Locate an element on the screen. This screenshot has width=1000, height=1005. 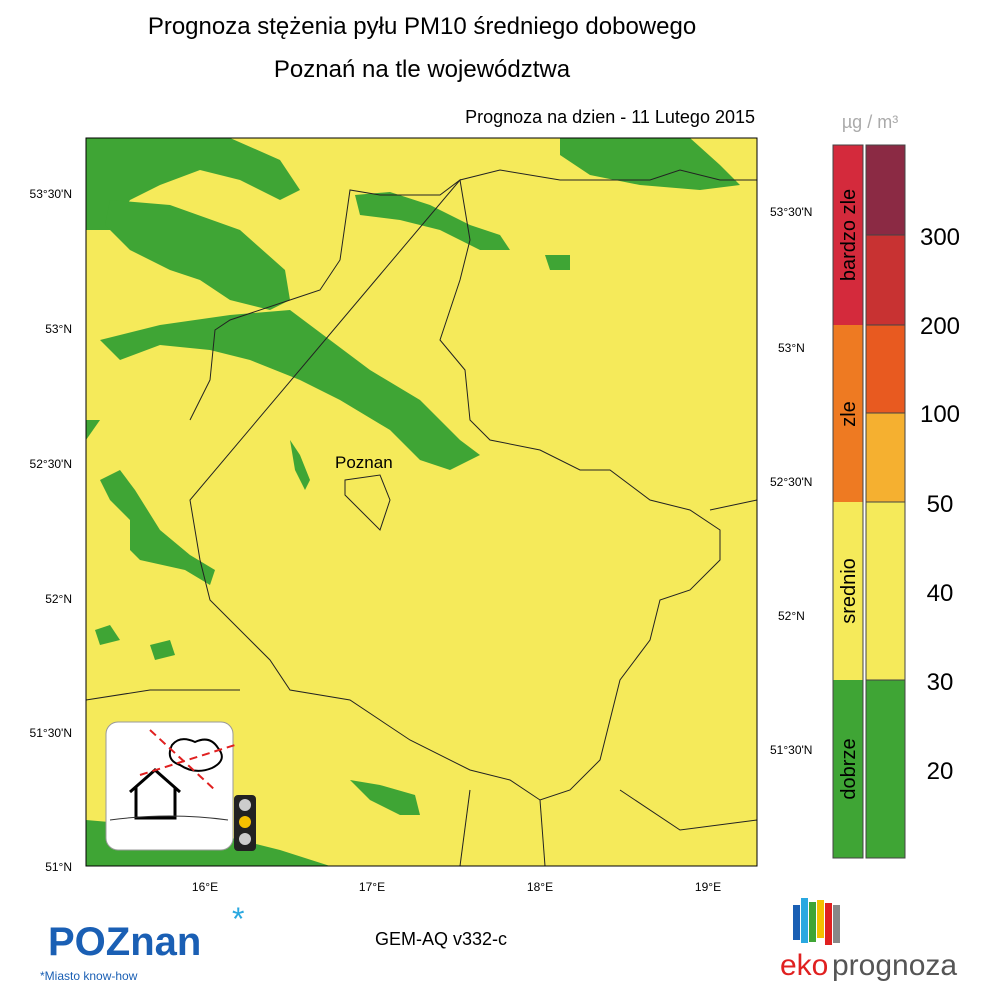
legend-category: srednio is located at coordinates (849, 591).